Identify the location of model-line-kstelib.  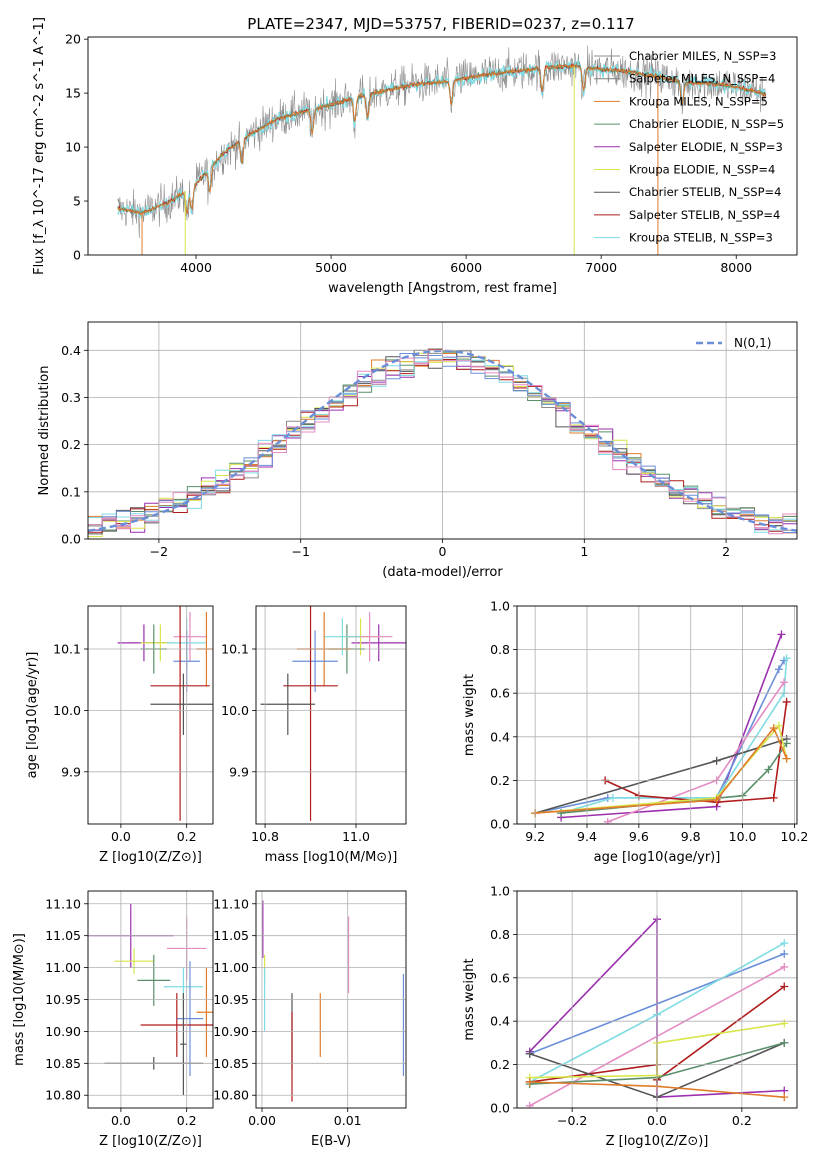
(442, 139).